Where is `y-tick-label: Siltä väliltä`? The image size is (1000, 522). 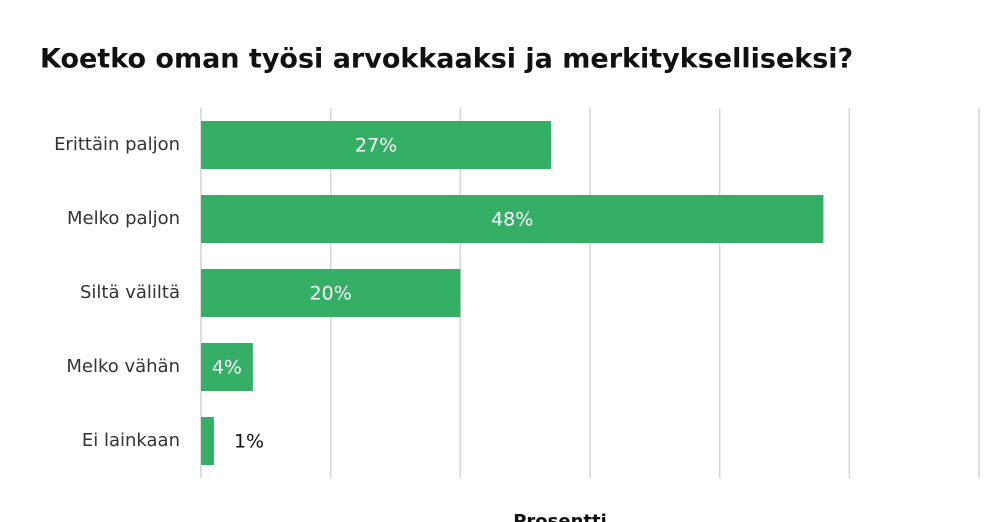 y-tick-label: Siltä väliltä is located at coordinates (130, 292).